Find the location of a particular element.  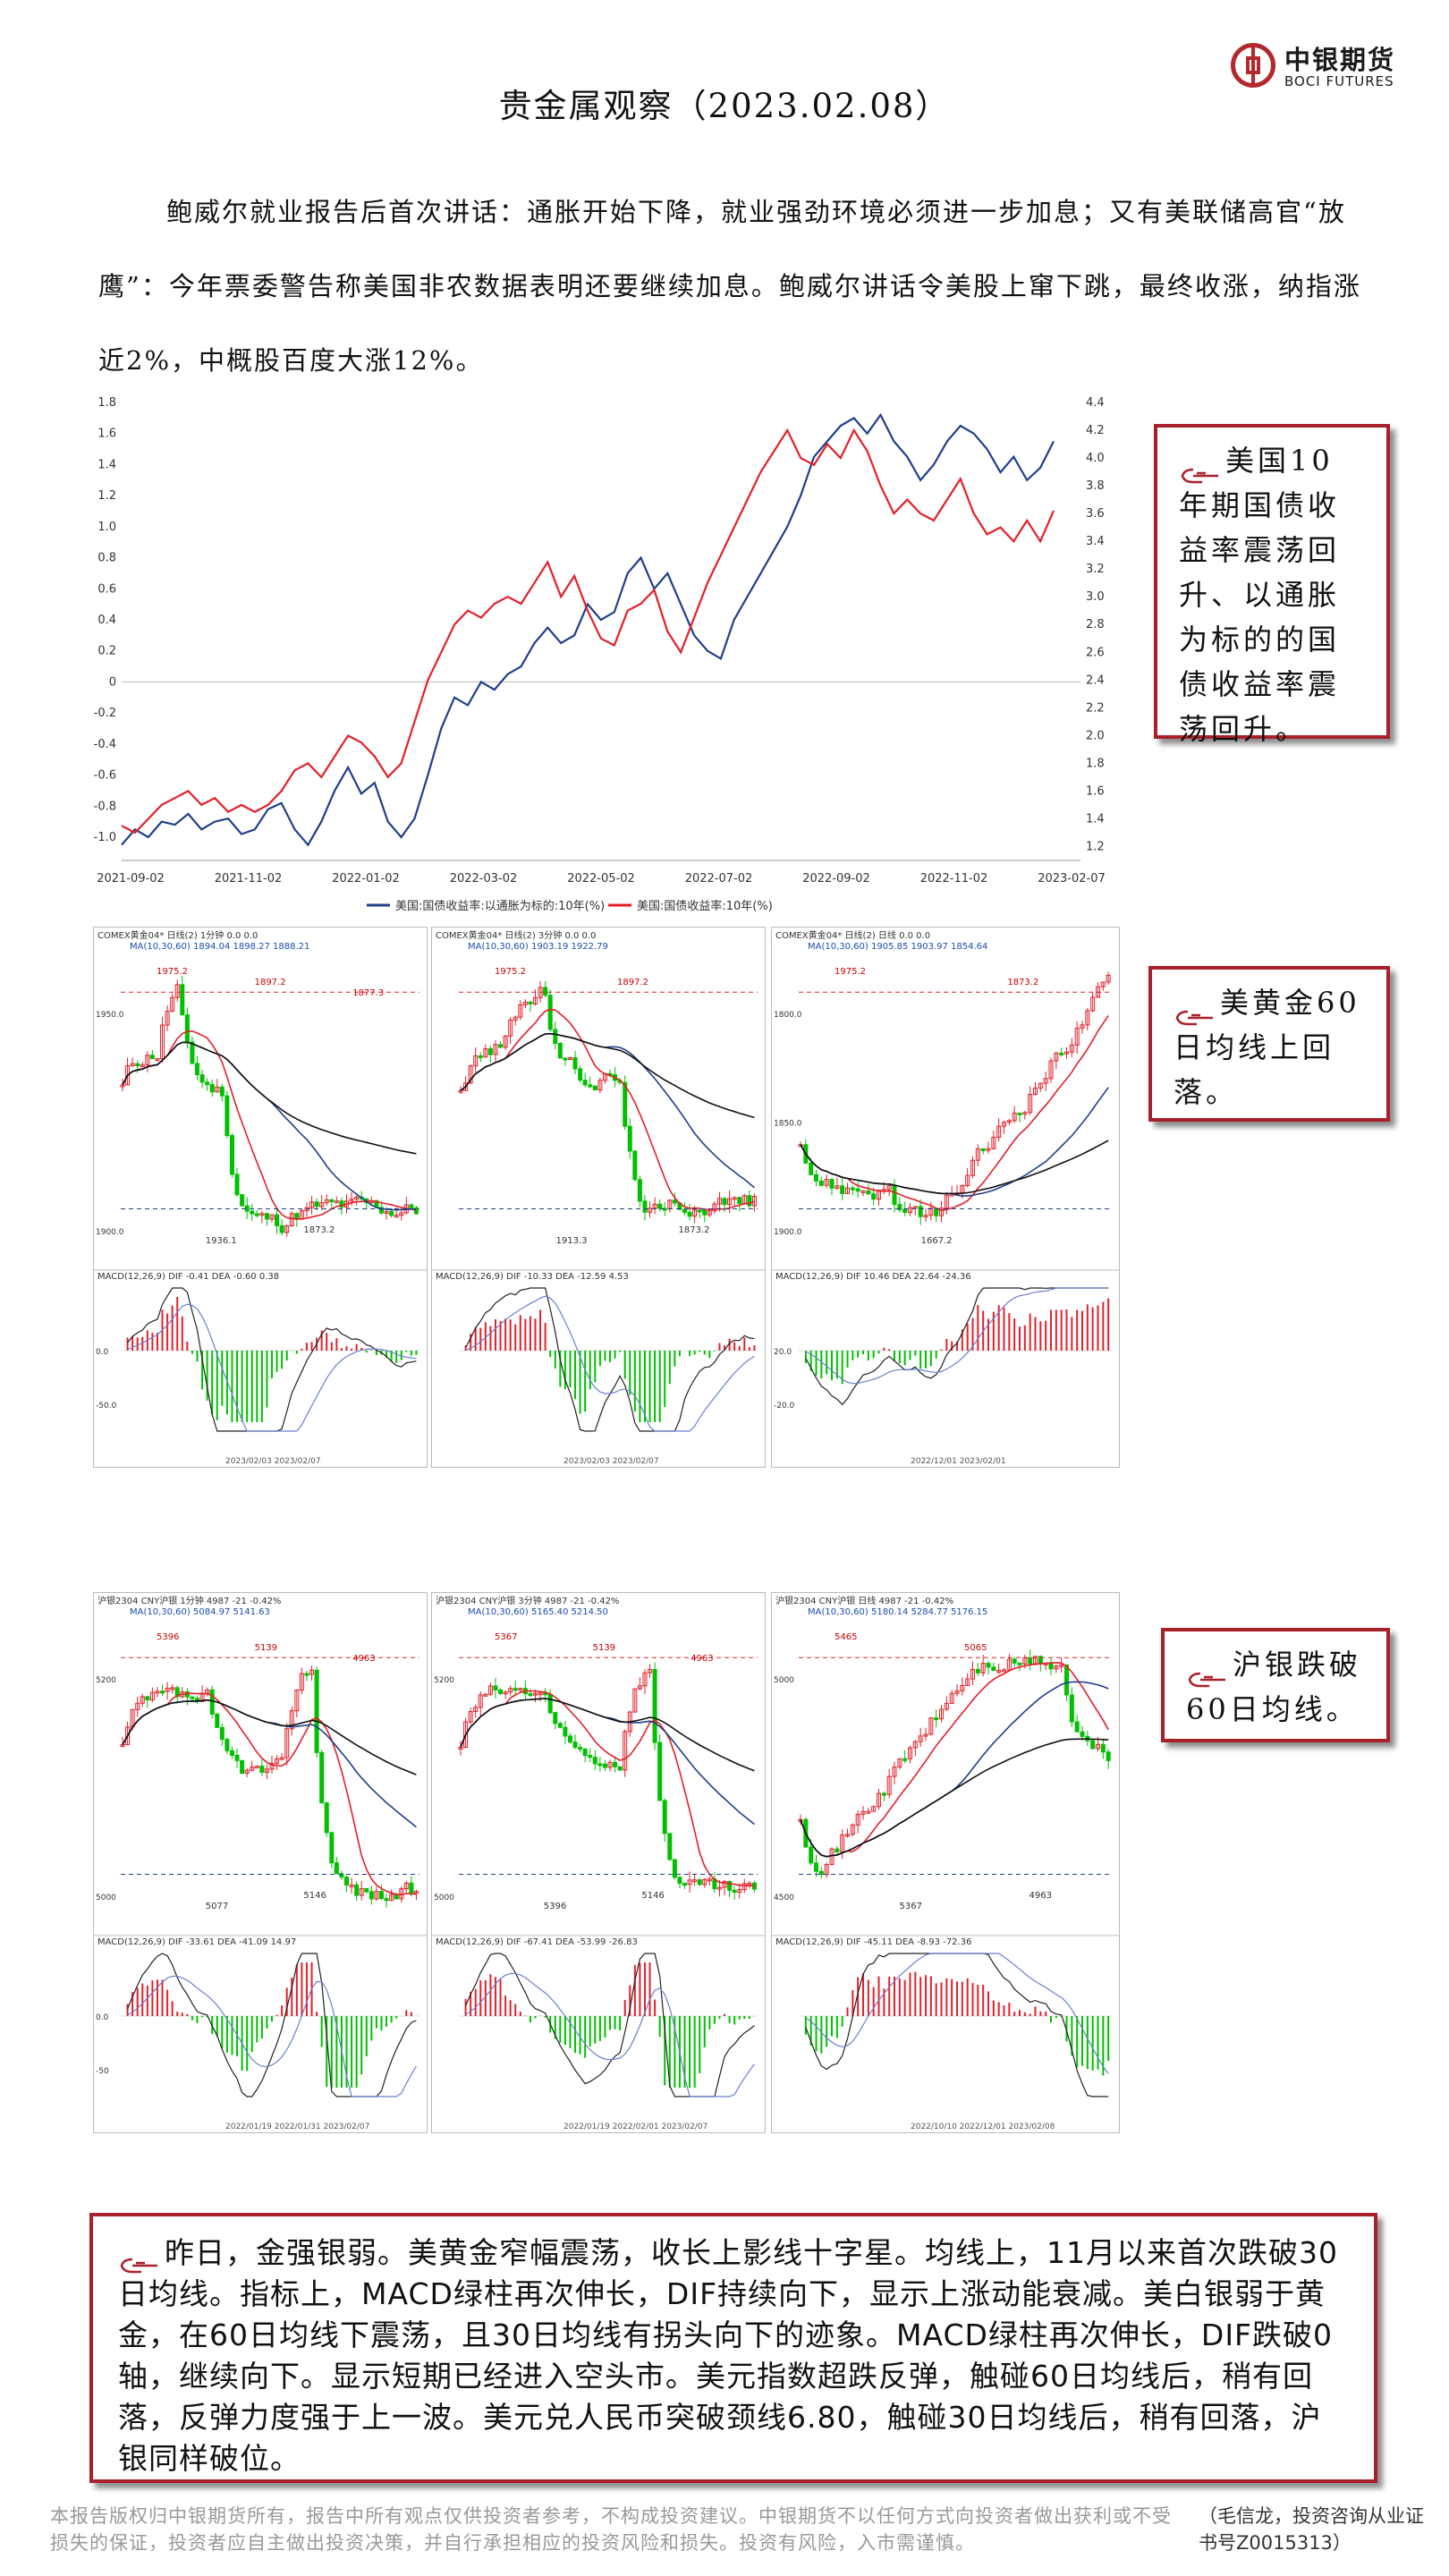

y-tick-label: 1800.0 is located at coordinates (788, 1015).